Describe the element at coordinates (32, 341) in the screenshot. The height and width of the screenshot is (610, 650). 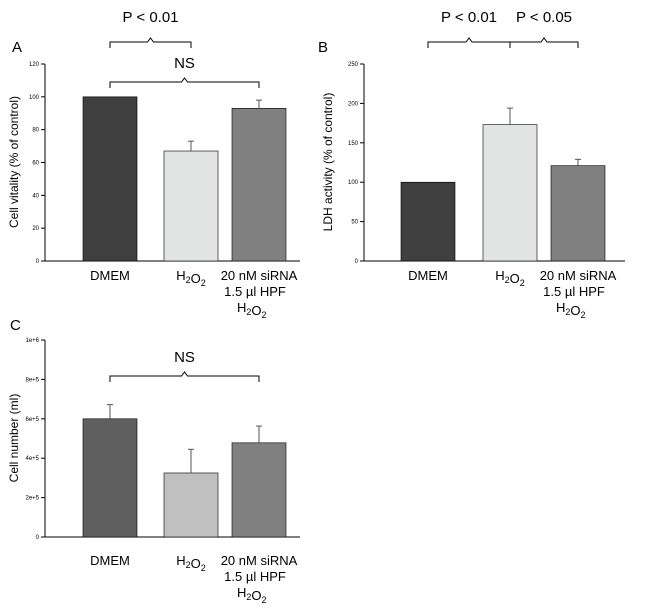
I see `y-tick-label: 1e+6` at that location.